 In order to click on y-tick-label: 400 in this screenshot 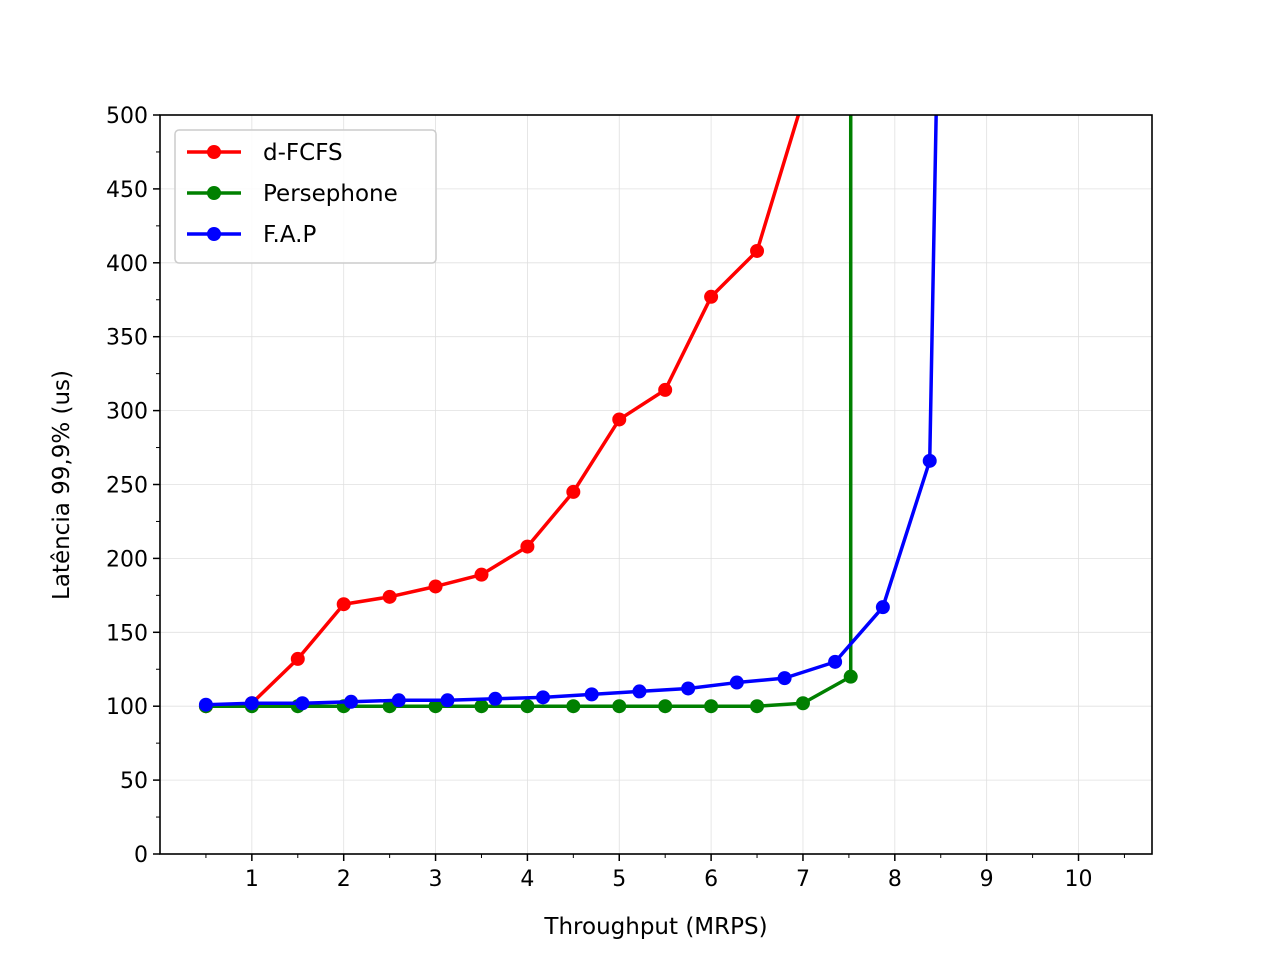, I will do `click(127, 264)`.